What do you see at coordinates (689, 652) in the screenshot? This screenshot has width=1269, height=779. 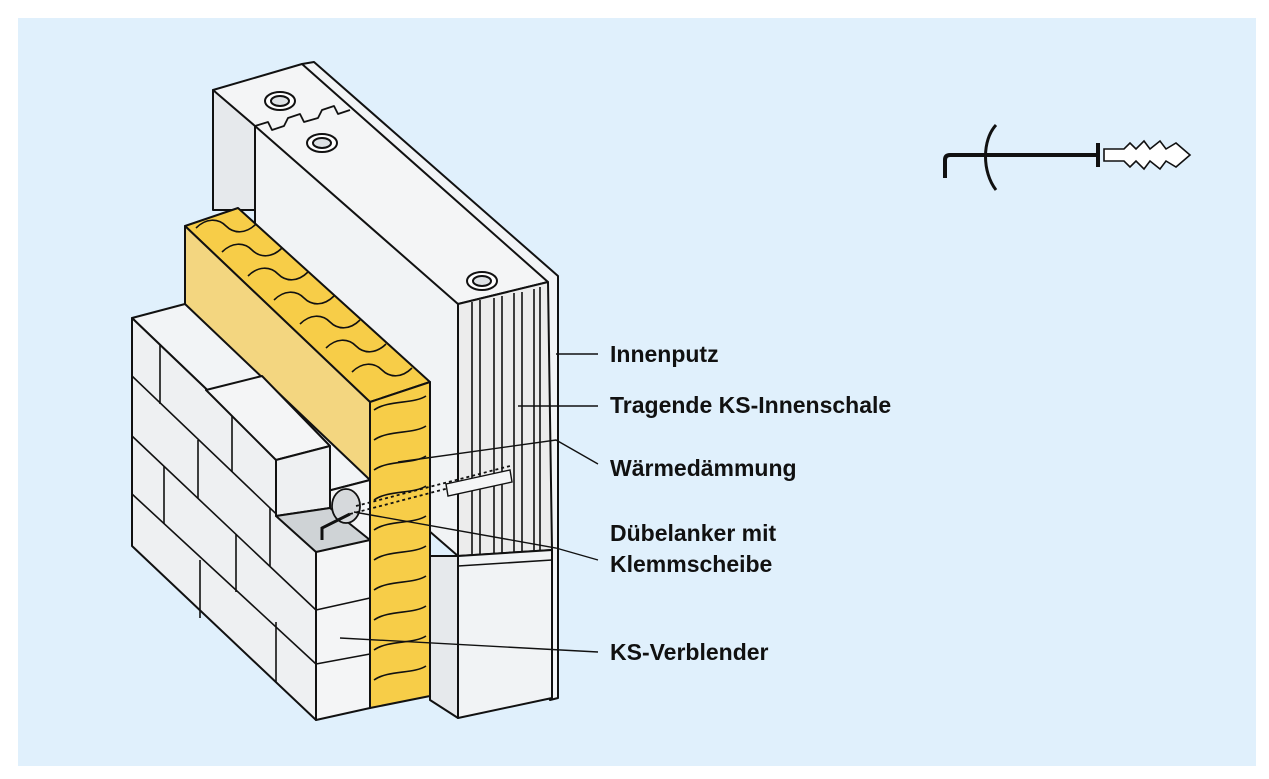 I see `label-verblender: KS-Verblender` at bounding box center [689, 652].